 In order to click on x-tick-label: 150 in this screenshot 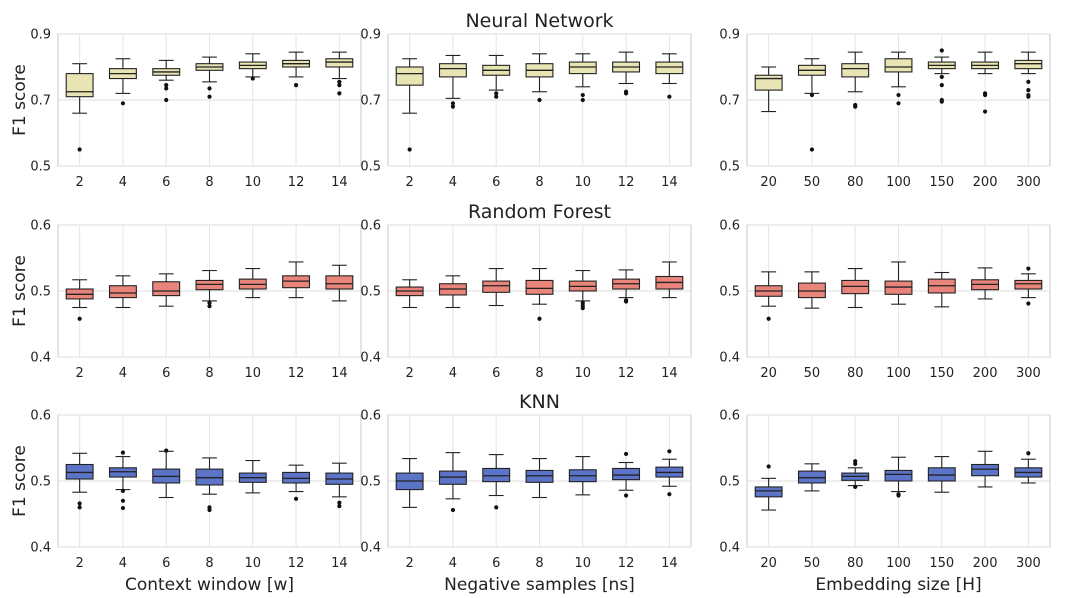, I will do `click(941, 563)`.